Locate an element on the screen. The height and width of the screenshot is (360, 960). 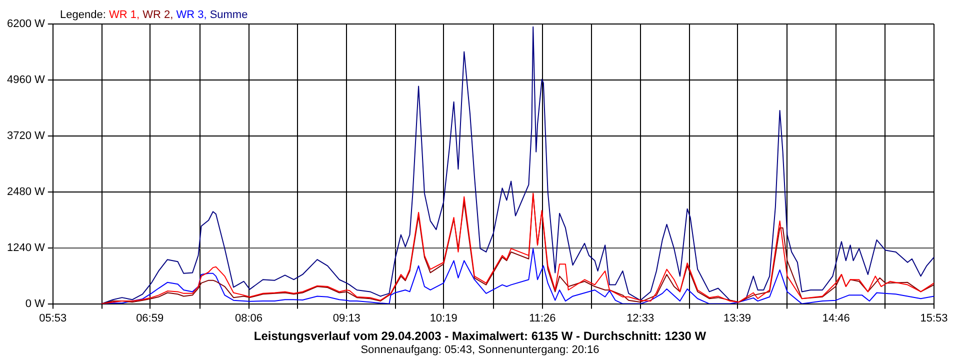
y-tick-label: 1240 W is located at coordinates (26, 248).